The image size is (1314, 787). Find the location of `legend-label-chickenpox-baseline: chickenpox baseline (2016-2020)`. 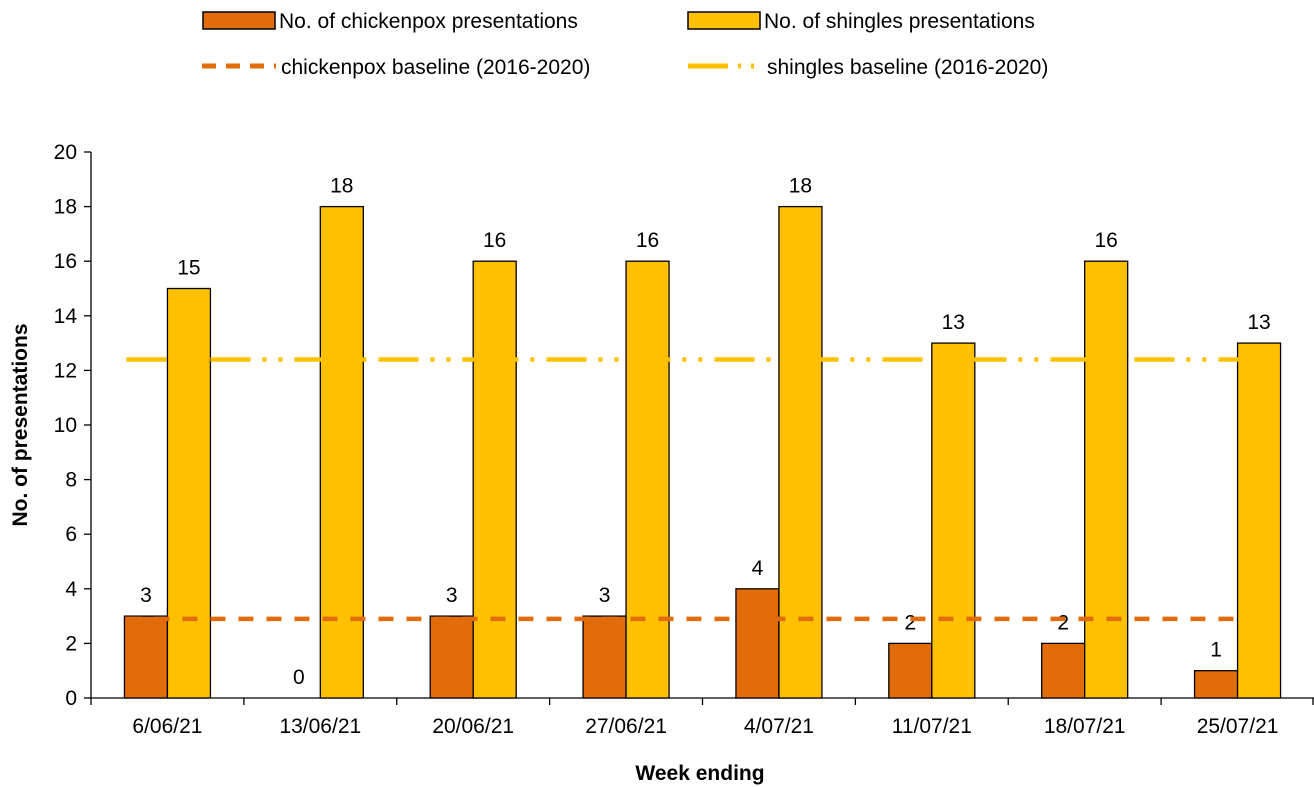

legend-label-chickenpox-baseline: chickenpox baseline (2016-2020) is located at coordinates (435, 67).